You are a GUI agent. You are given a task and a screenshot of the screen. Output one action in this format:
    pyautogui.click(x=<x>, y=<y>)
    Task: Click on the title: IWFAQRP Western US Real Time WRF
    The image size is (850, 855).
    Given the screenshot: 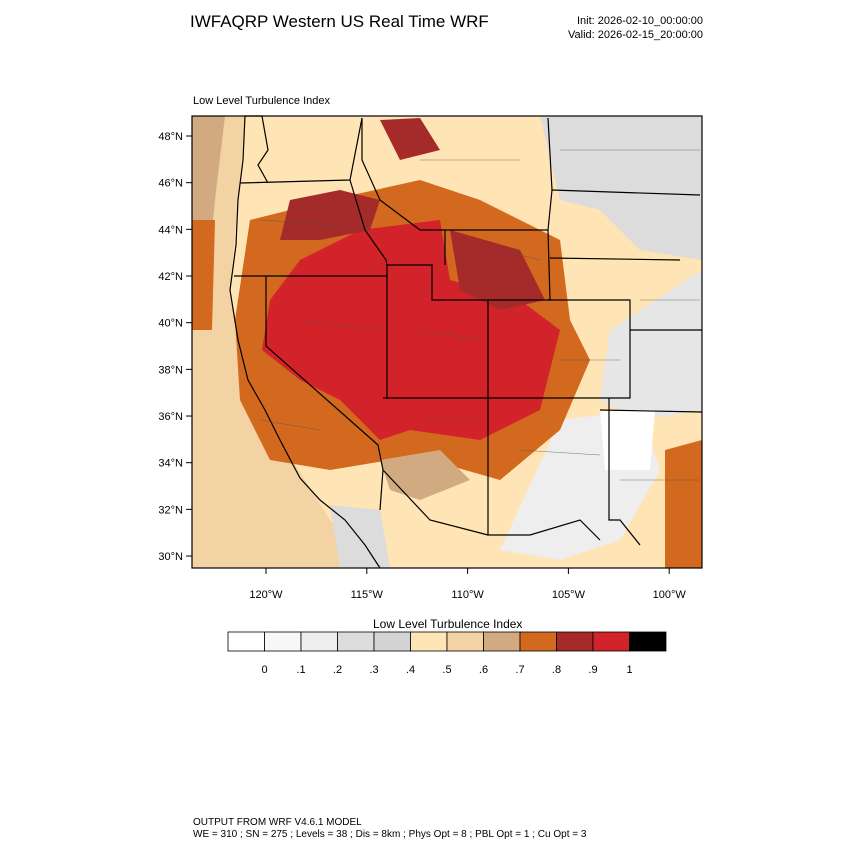 What is the action you would take?
    pyautogui.click(x=339, y=21)
    